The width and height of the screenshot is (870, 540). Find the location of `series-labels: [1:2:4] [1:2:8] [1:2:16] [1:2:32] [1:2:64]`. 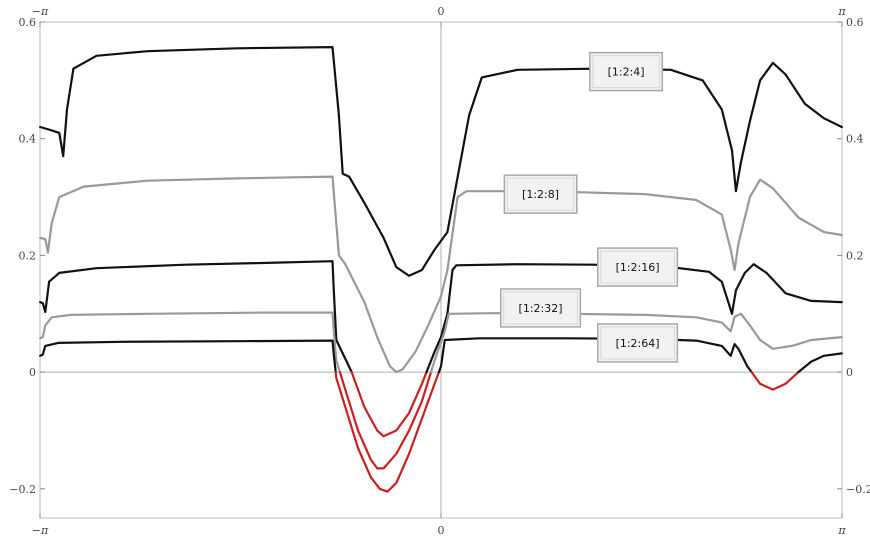

series-labels: [1:2:4] [1:2:8] [1:2:16] [1:2:32] [1:2:64] is located at coordinates (589, 207).